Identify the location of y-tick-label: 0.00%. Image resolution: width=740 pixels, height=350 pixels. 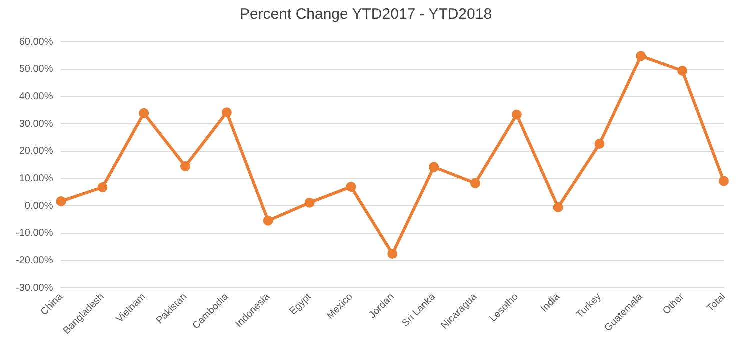
(39, 206).